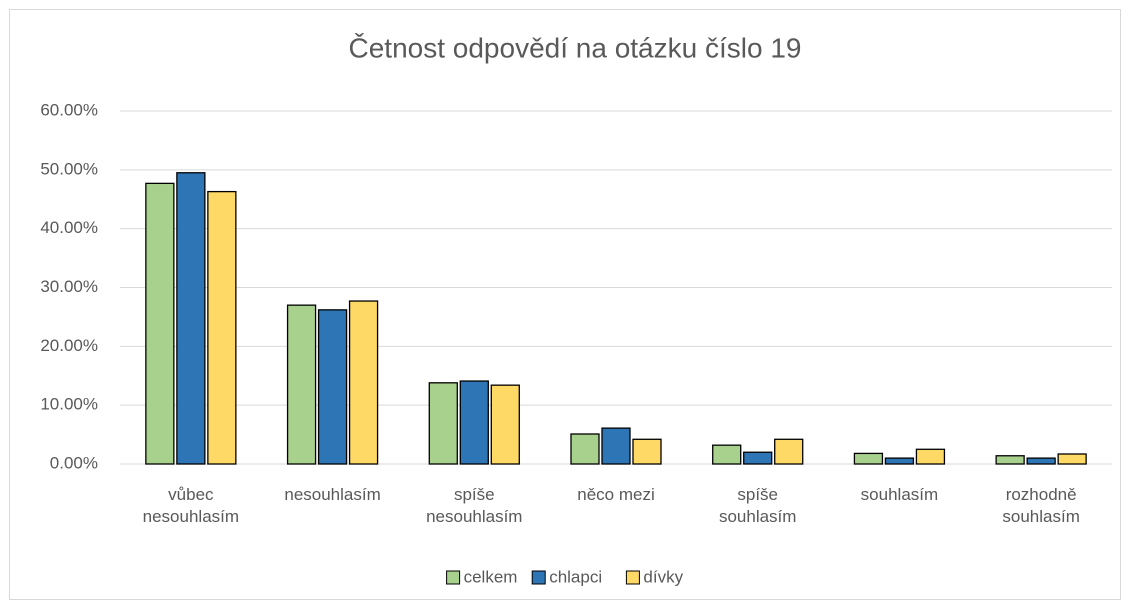 This screenshot has width=1130, height=609. Describe the element at coordinates (899, 494) in the screenshot. I see `x-tick-label: souhlasím` at that location.